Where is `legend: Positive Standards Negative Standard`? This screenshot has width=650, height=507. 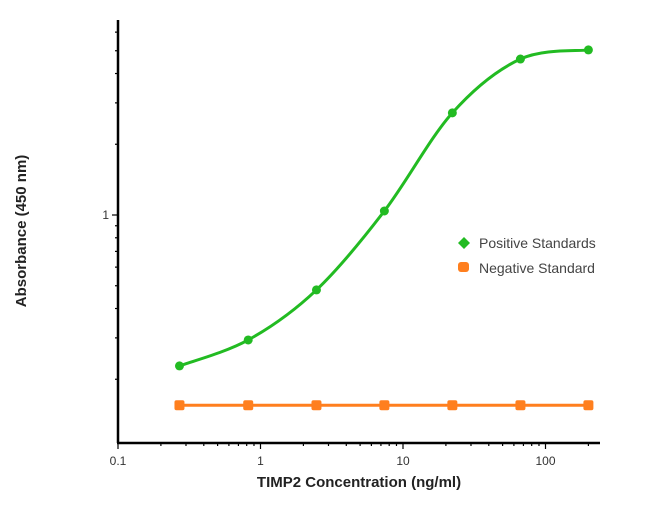
legend: Positive Standards Negative Standard is located at coordinates (527, 255).